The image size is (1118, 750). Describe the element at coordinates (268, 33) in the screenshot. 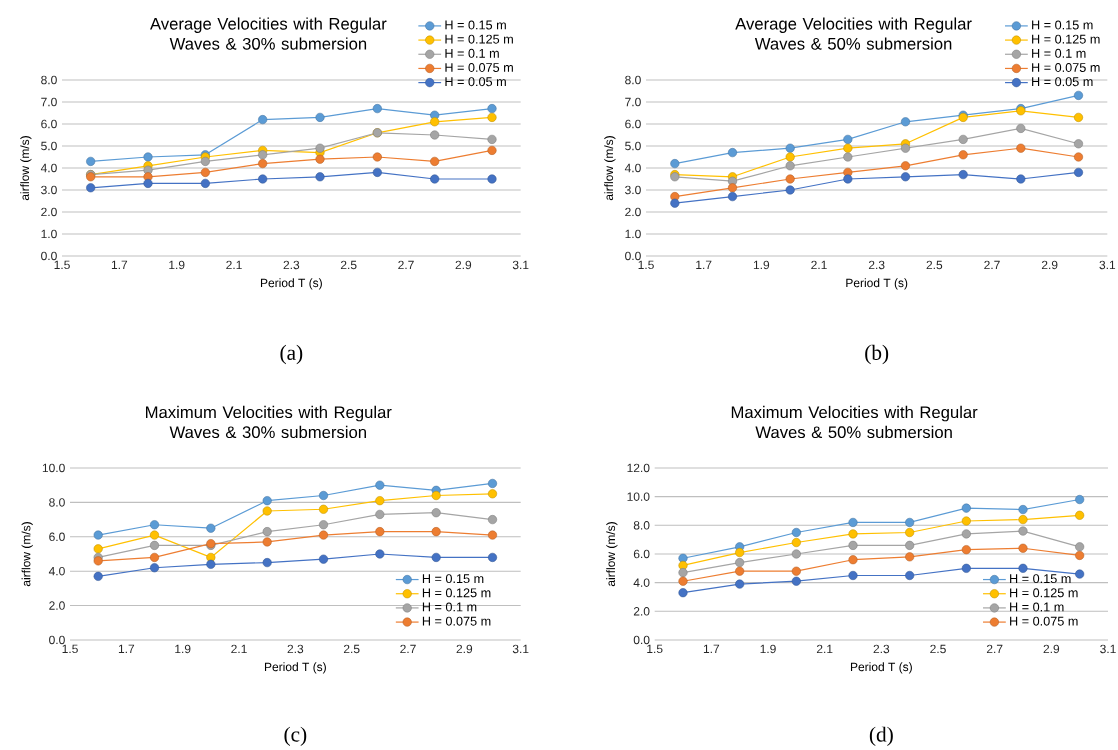

I see `chart-title: Average Velocities with Regular Waves & 30% submersion` at that location.